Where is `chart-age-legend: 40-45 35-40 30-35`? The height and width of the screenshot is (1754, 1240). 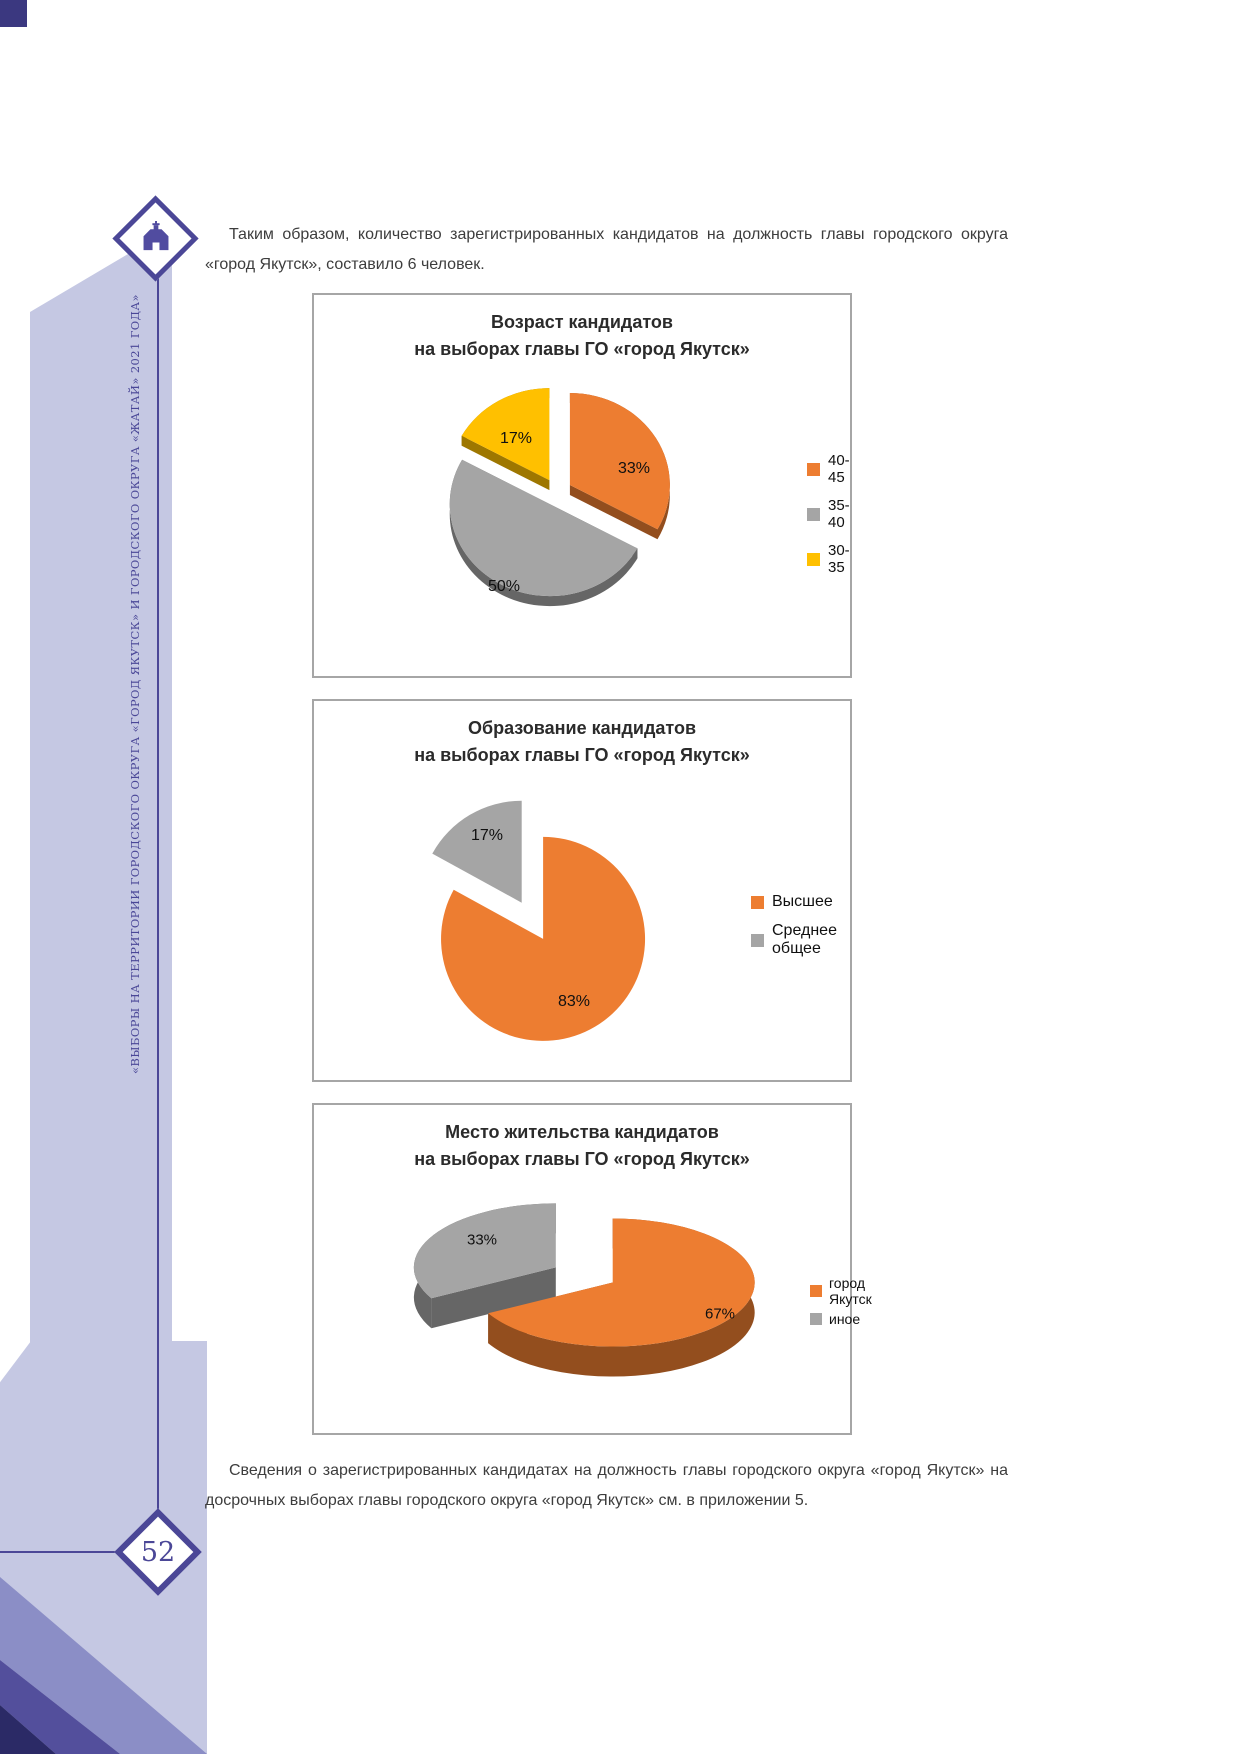
chart-age-legend: 40-45 35-40 30-35 is located at coordinates (828, 514).